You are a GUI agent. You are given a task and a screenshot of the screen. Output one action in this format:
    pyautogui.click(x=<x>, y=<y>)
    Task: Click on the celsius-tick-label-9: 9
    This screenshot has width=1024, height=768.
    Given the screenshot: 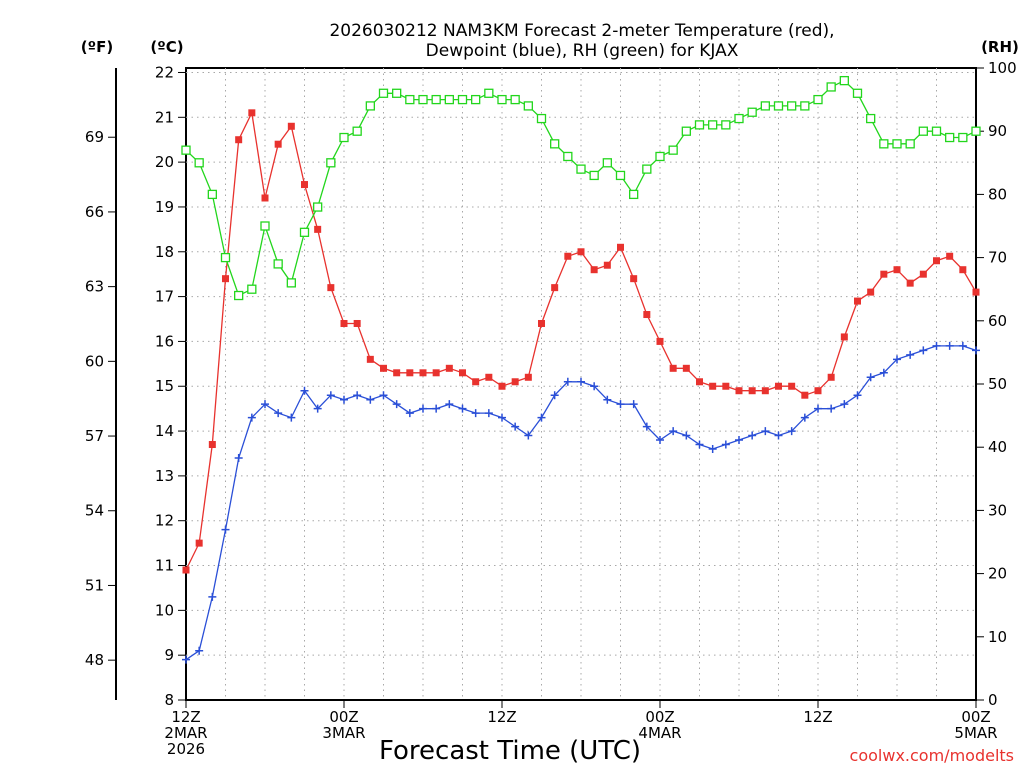 What is the action you would take?
    pyautogui.click(x=169, y=655)
    